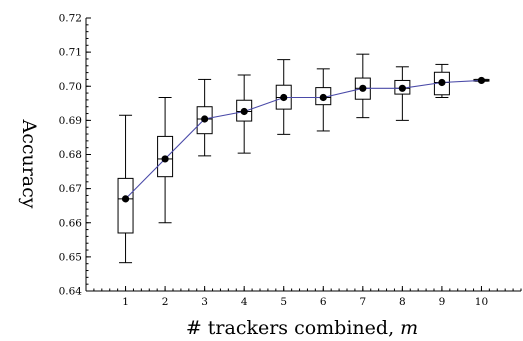 Image resolution: width=523 pixels, height=341 pixels. I want to click on x-tick-label: 9, so click(442, 302).